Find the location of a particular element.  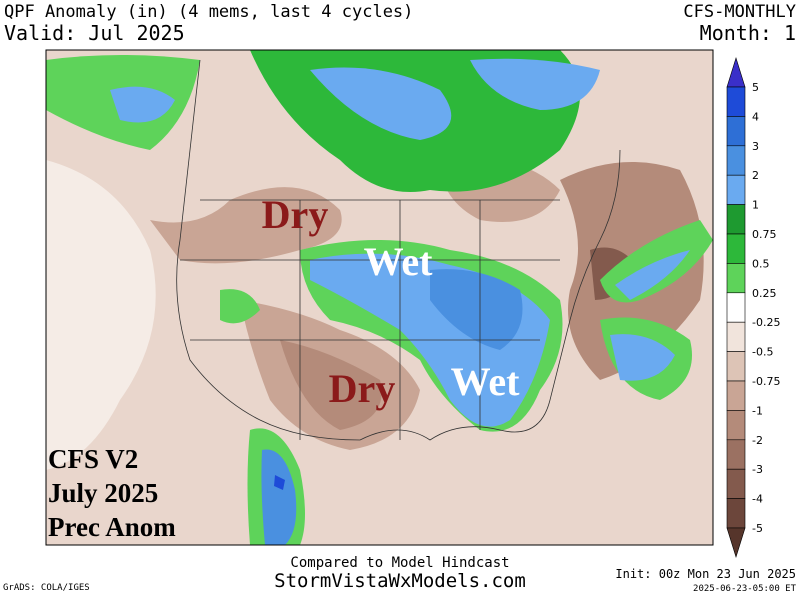

colorbar-label: 3 is located at coordinates (755, 146).